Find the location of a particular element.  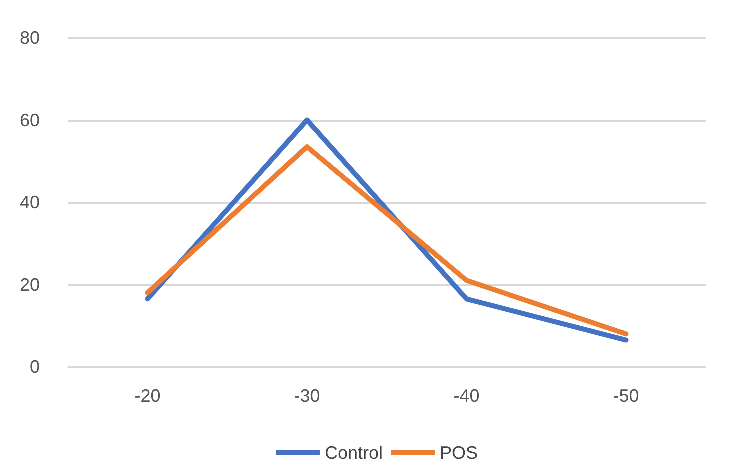

legend-label: POS is located at coordinates (459, 453).